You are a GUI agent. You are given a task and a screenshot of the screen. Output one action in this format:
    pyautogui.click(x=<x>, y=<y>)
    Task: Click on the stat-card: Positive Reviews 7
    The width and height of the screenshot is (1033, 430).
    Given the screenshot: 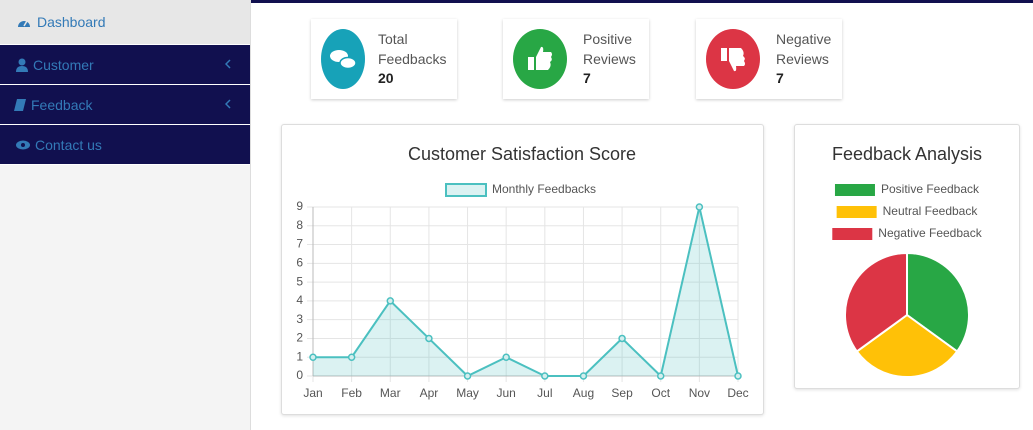 What is the action you would take?
    pyautogui.click(x=576, y=59)
    